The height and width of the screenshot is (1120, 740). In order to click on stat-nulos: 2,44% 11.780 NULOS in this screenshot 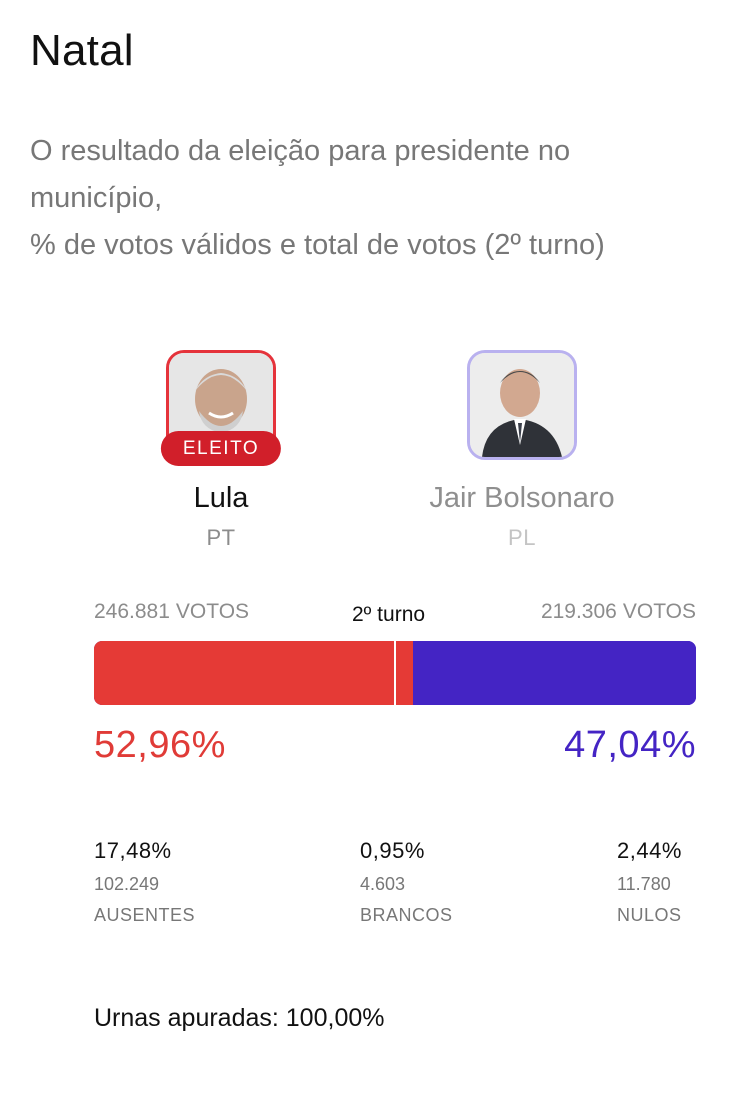, I will do `click(649, 882)`.